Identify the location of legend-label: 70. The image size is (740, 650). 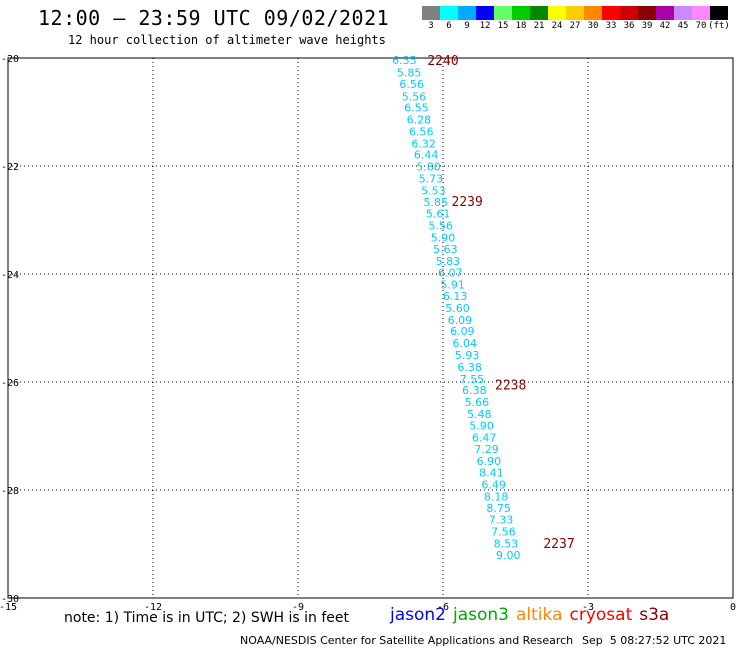
(701, 26).